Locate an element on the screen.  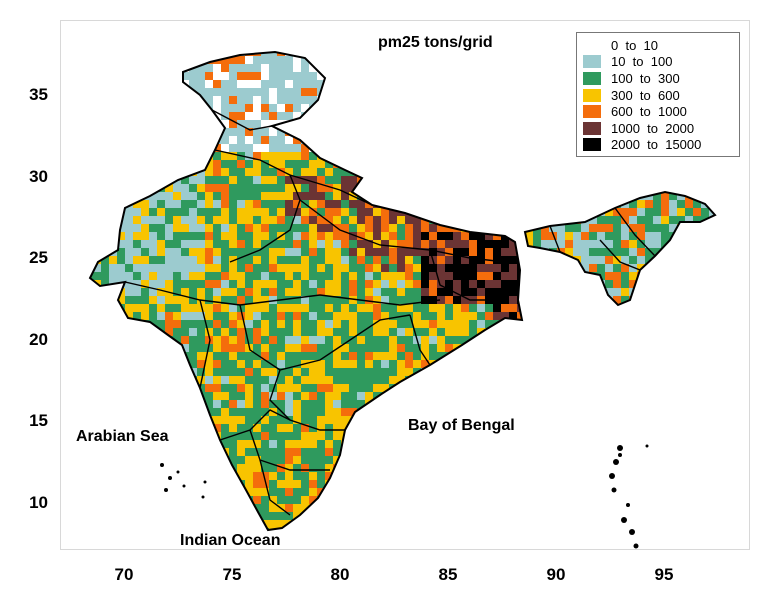
legend-item: 0 to 10 is located at coordinates (658, 45).